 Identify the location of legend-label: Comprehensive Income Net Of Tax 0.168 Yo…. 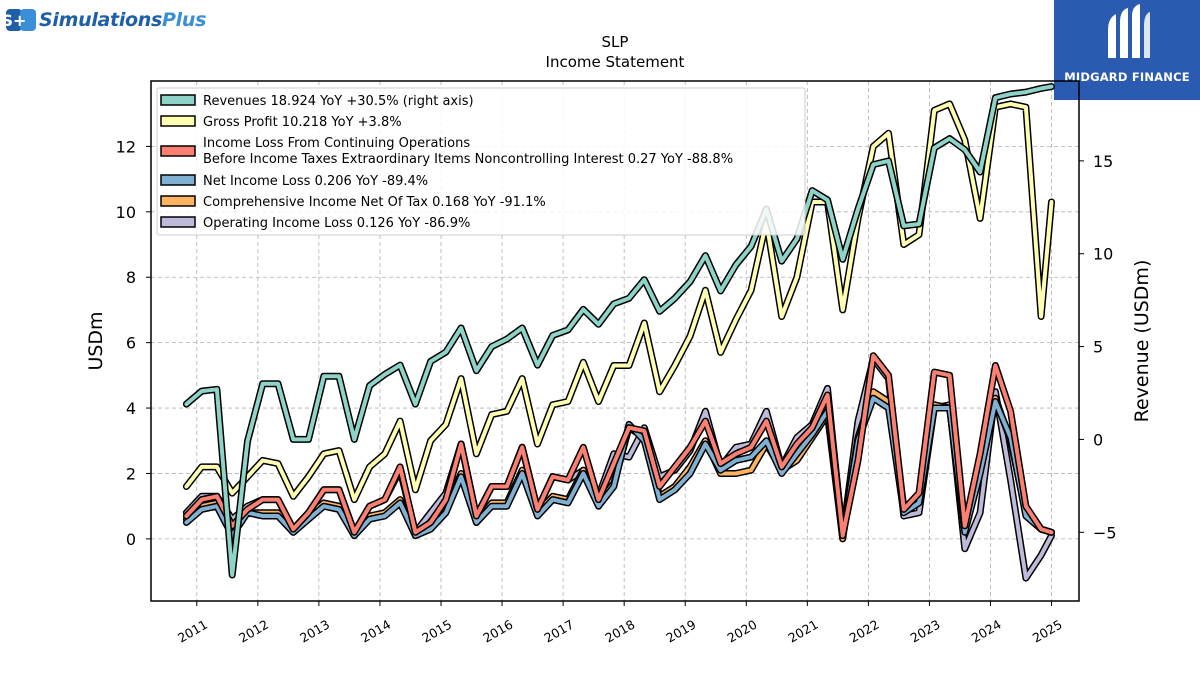
(374, 202).